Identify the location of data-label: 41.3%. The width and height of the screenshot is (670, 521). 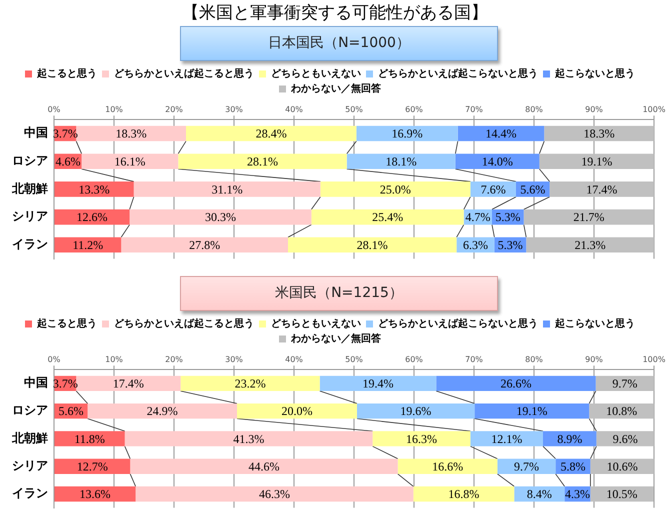
(248, 439).